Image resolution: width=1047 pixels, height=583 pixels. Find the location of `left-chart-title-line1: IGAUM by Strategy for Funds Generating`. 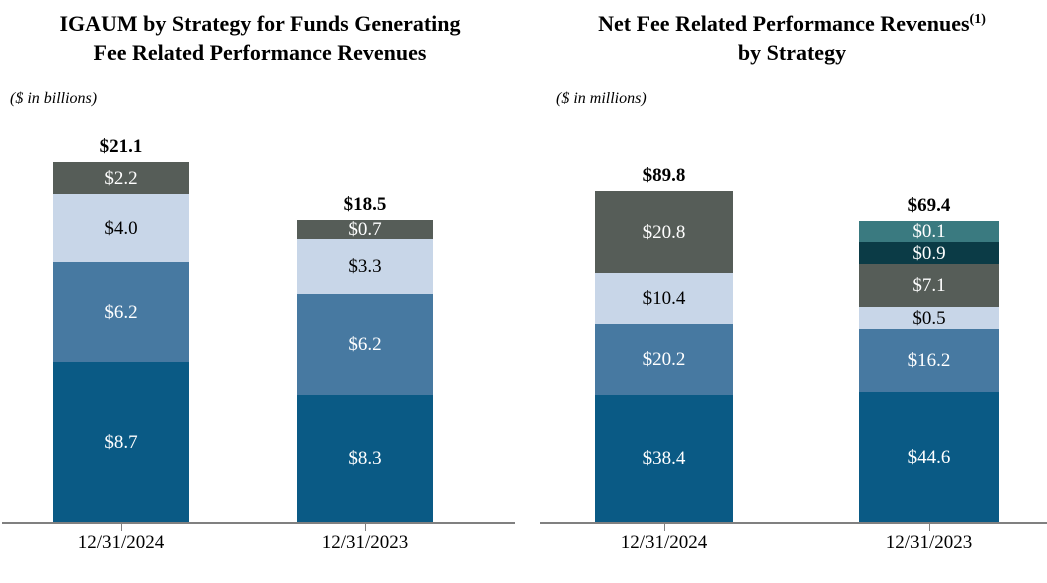

left-chart-title-line1: IGAUM by Strategy for Funds Generating is located at coordinates (260, 23).